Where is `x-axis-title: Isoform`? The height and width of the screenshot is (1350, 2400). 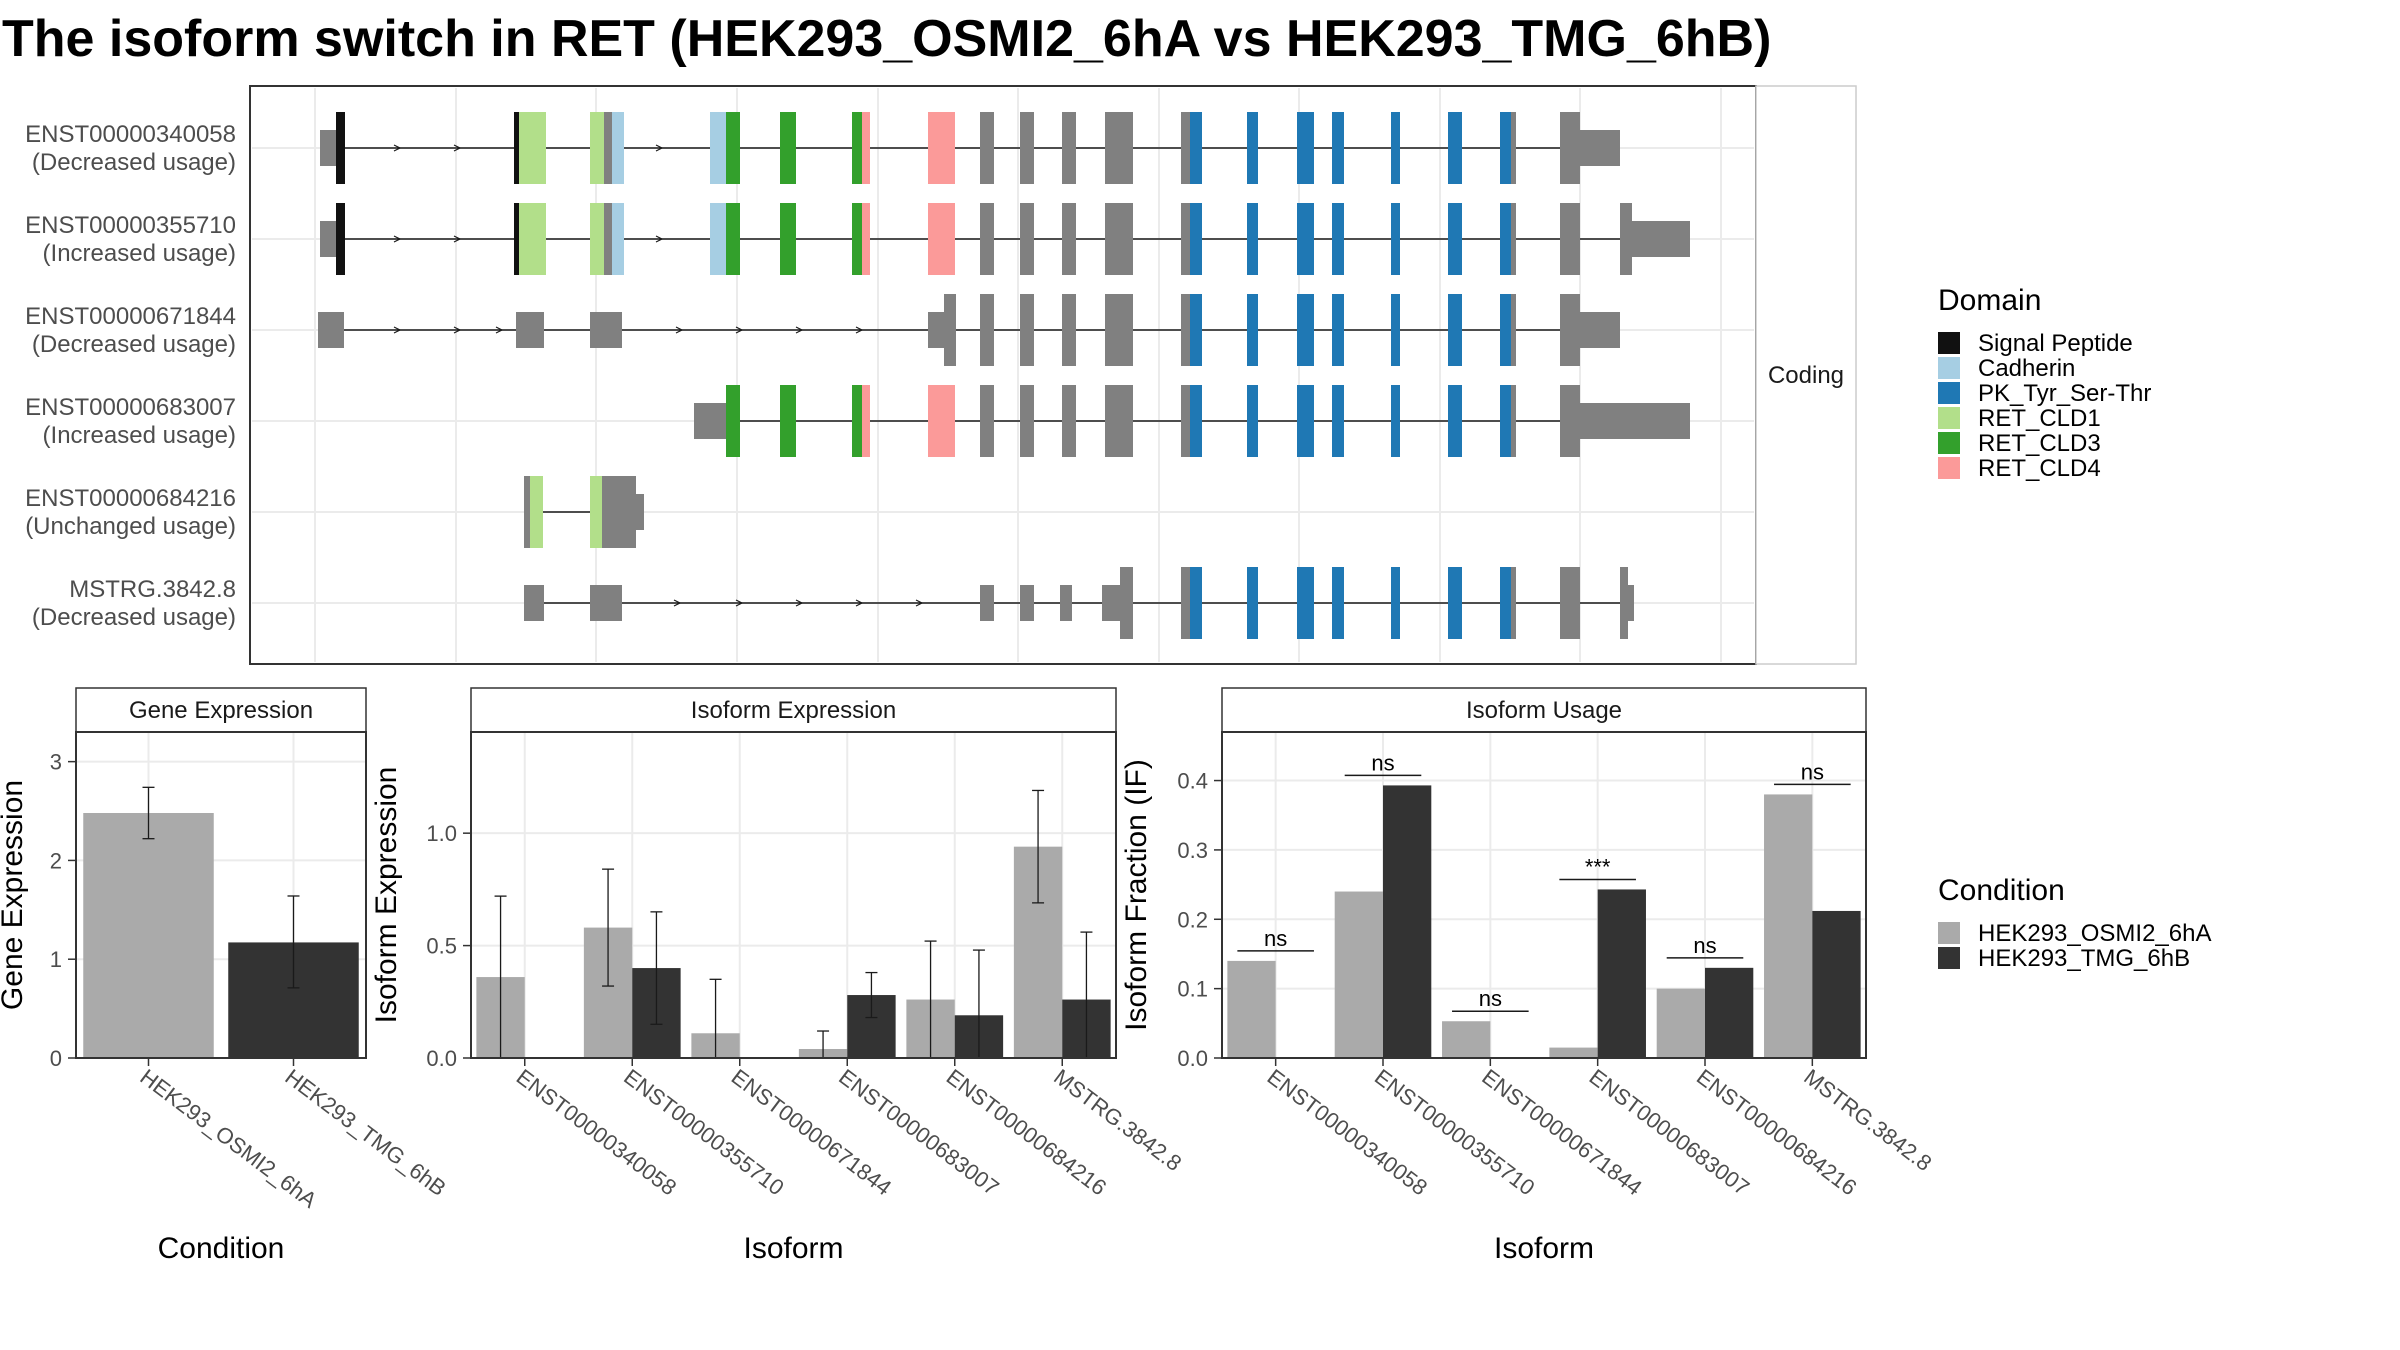
x-axis-title: Isoform is located at coordinates (1544, 1248).